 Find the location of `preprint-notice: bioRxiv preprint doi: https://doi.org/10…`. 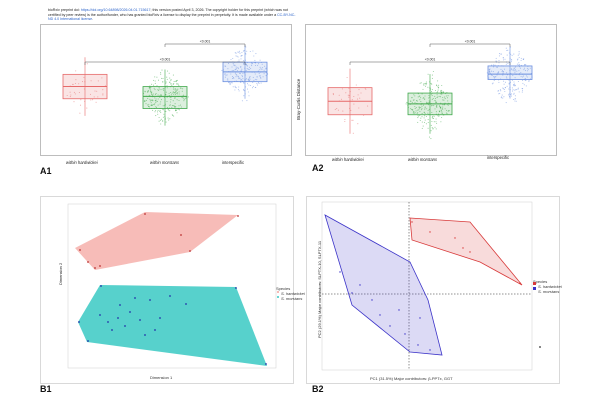

preprint-notice: bioRxiv preprint doi: https://doi.org/10… is located at coordinates (172, 15).